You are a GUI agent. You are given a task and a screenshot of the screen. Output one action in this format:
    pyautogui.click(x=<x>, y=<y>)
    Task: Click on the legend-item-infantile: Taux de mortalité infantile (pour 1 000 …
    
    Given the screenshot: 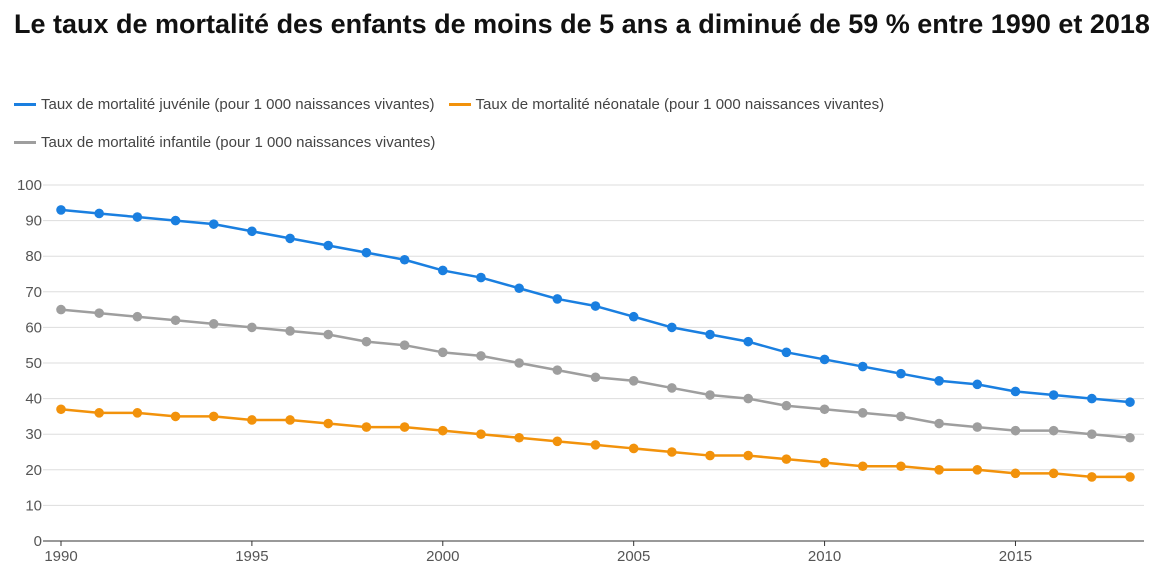 What is the action you would take?
    pyautogui.click(x=224, y=142)
    